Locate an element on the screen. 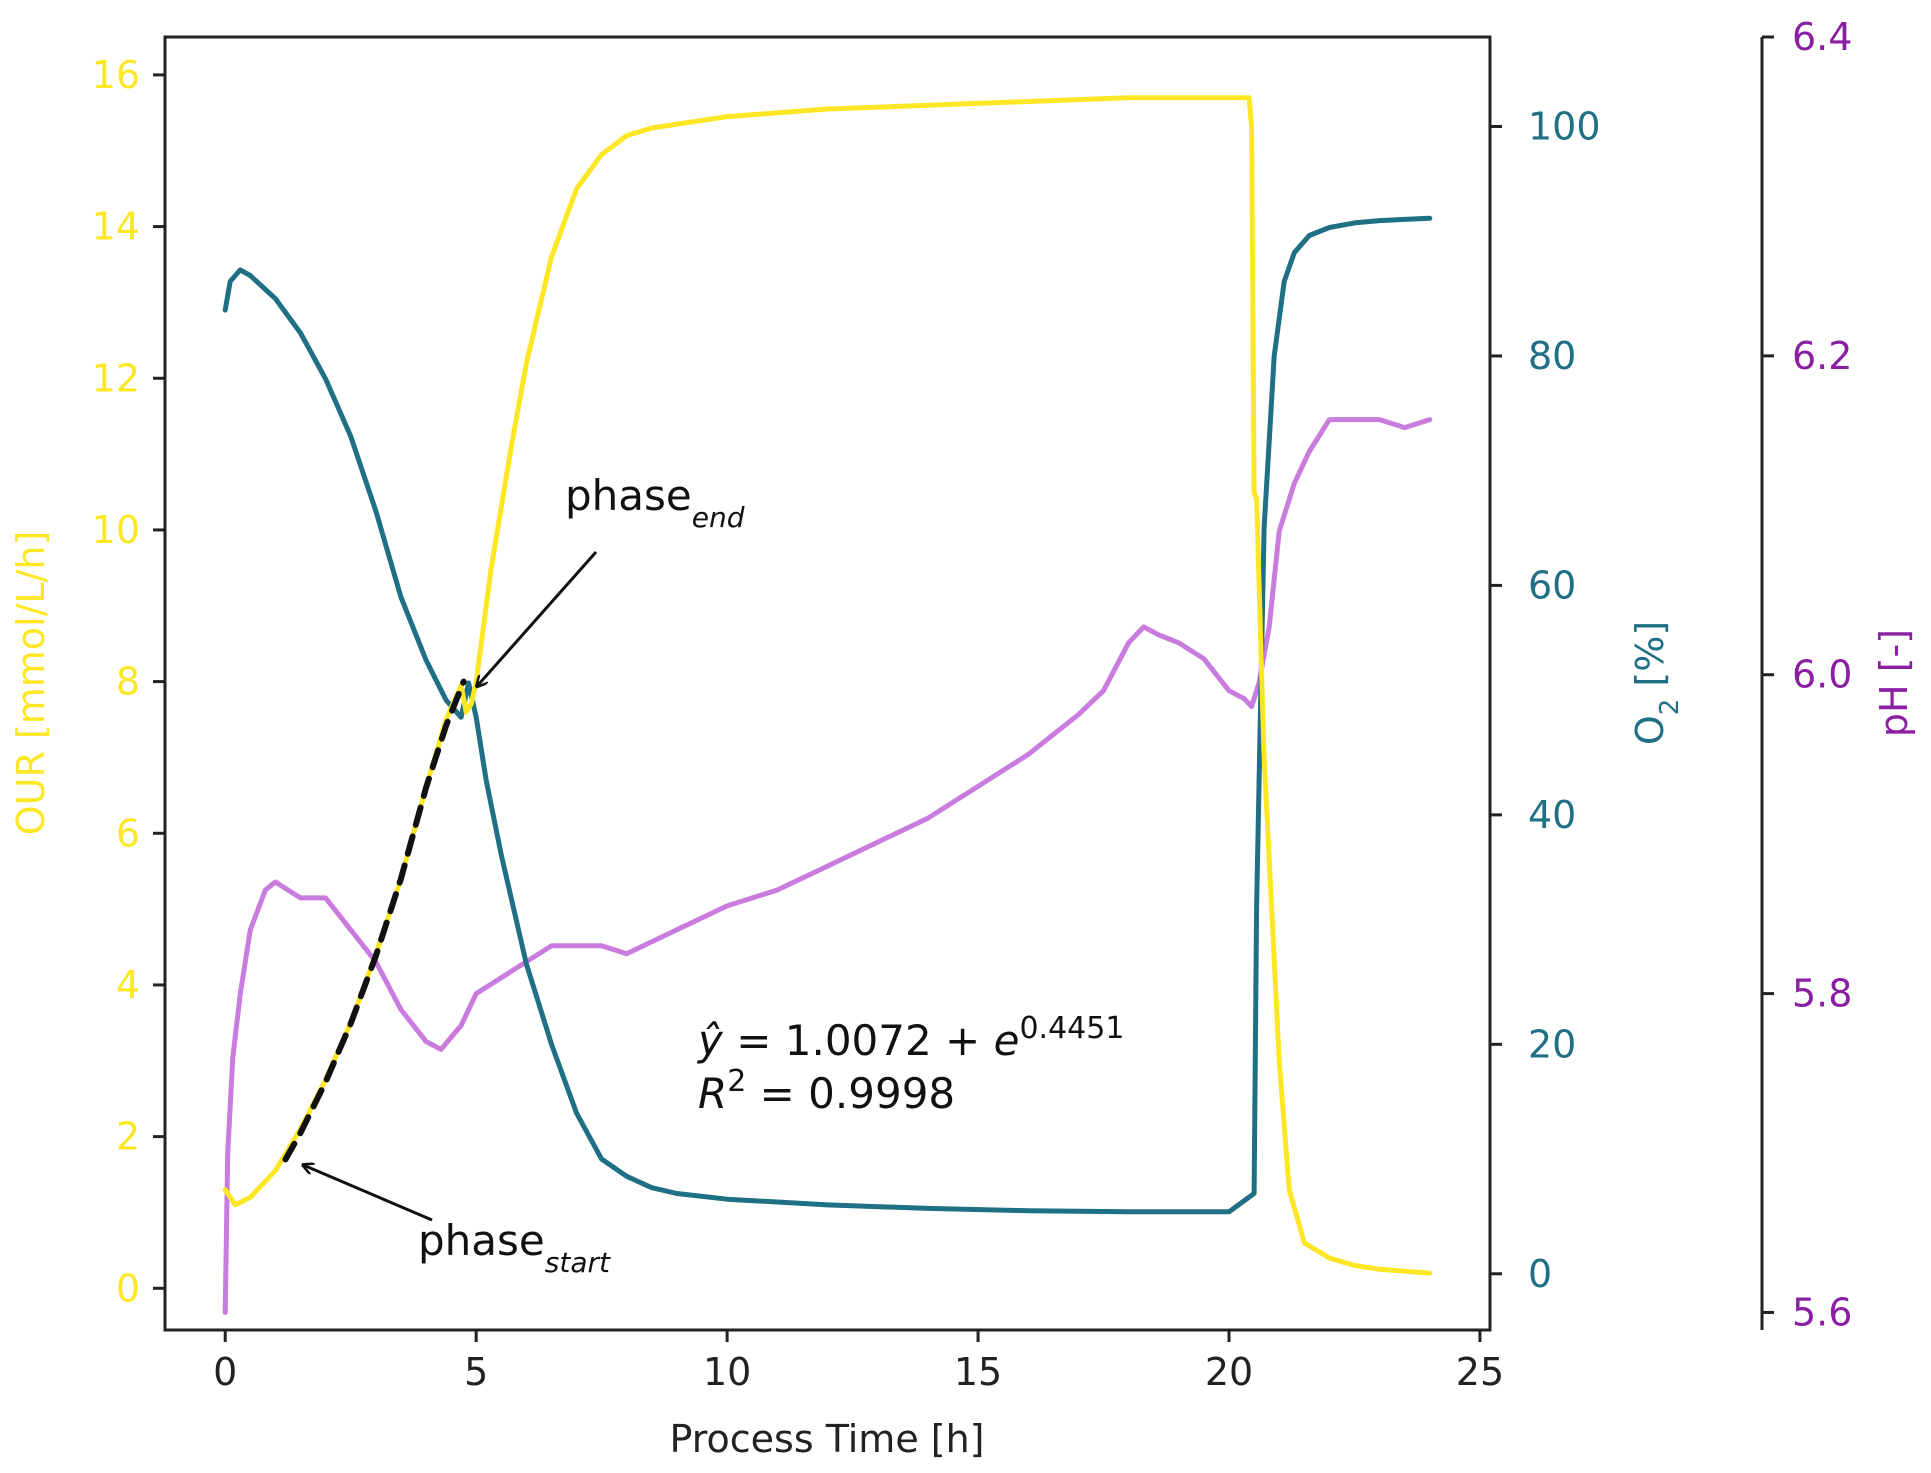  fit-r-squared: R2 = 0.9998 is located at coordinates (826, 1091).